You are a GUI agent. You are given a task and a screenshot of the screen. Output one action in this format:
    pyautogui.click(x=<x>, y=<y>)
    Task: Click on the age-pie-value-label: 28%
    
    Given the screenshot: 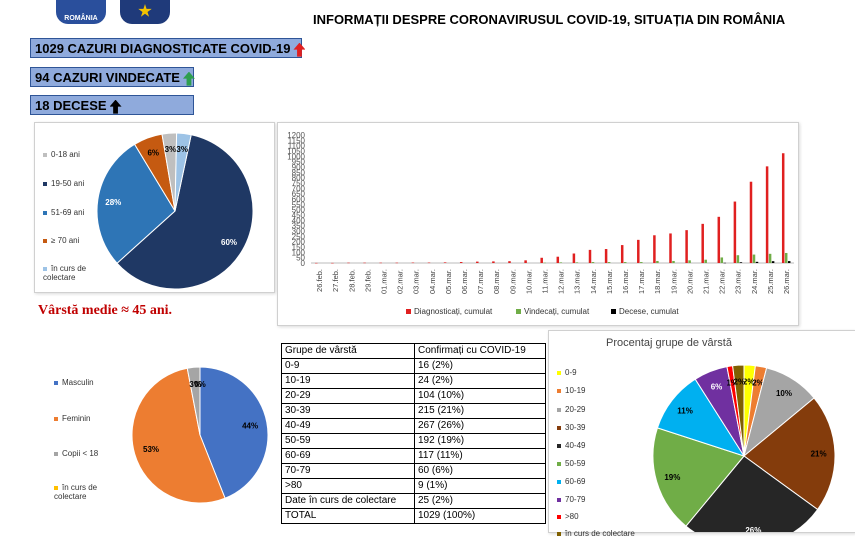 What is the action you would take?
    pyautogui.click(x=113, y=202)
    